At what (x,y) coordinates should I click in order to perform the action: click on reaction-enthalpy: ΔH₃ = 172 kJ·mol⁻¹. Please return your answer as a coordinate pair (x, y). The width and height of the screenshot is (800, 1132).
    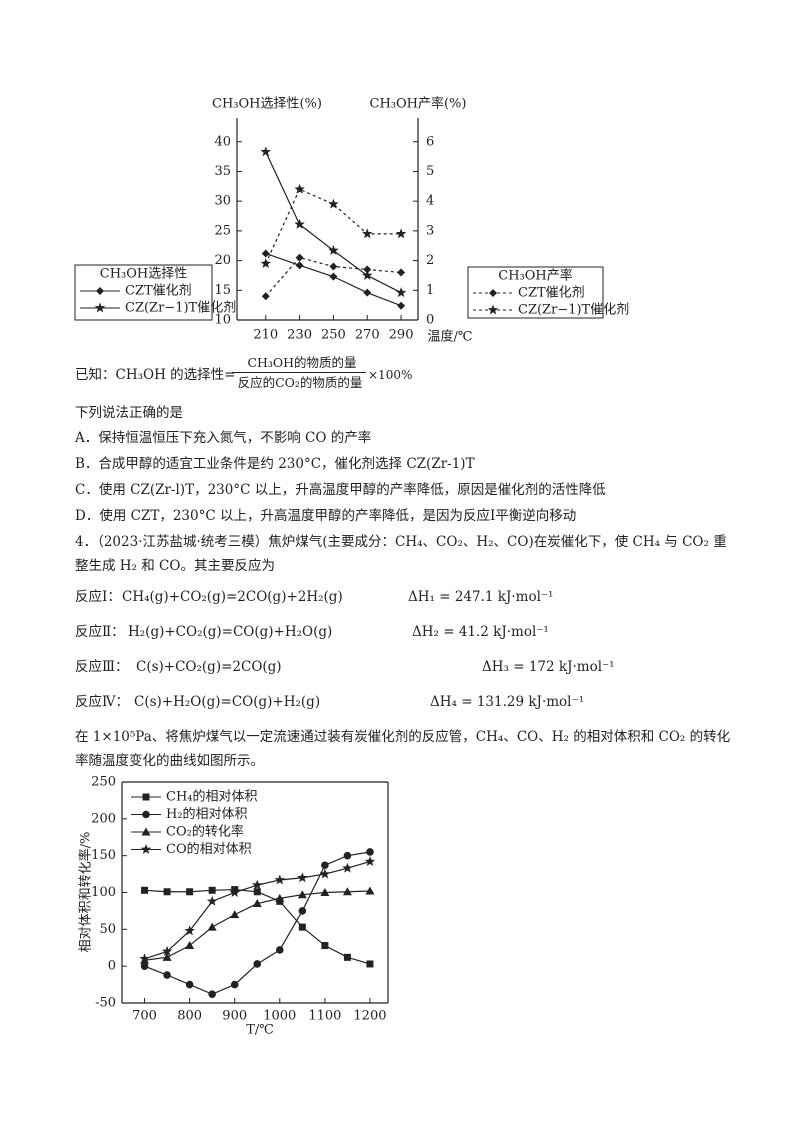
    Looking at the image, I should click on (548, 667).